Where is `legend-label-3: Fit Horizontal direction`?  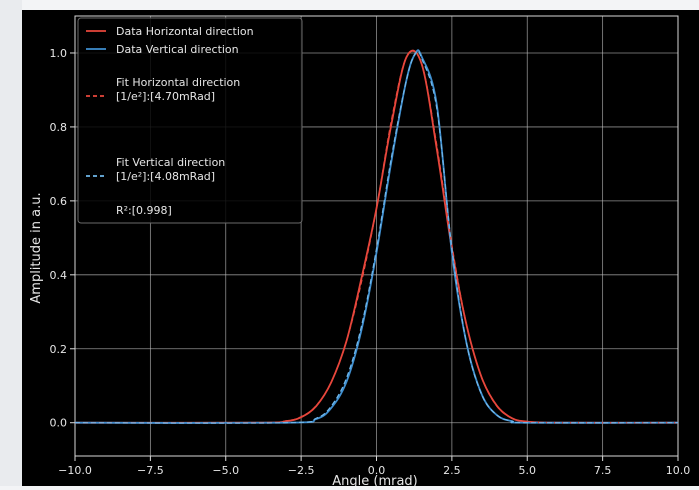 legend-label-3: Fit Horizontal direction is located at coordinates (178, 82).